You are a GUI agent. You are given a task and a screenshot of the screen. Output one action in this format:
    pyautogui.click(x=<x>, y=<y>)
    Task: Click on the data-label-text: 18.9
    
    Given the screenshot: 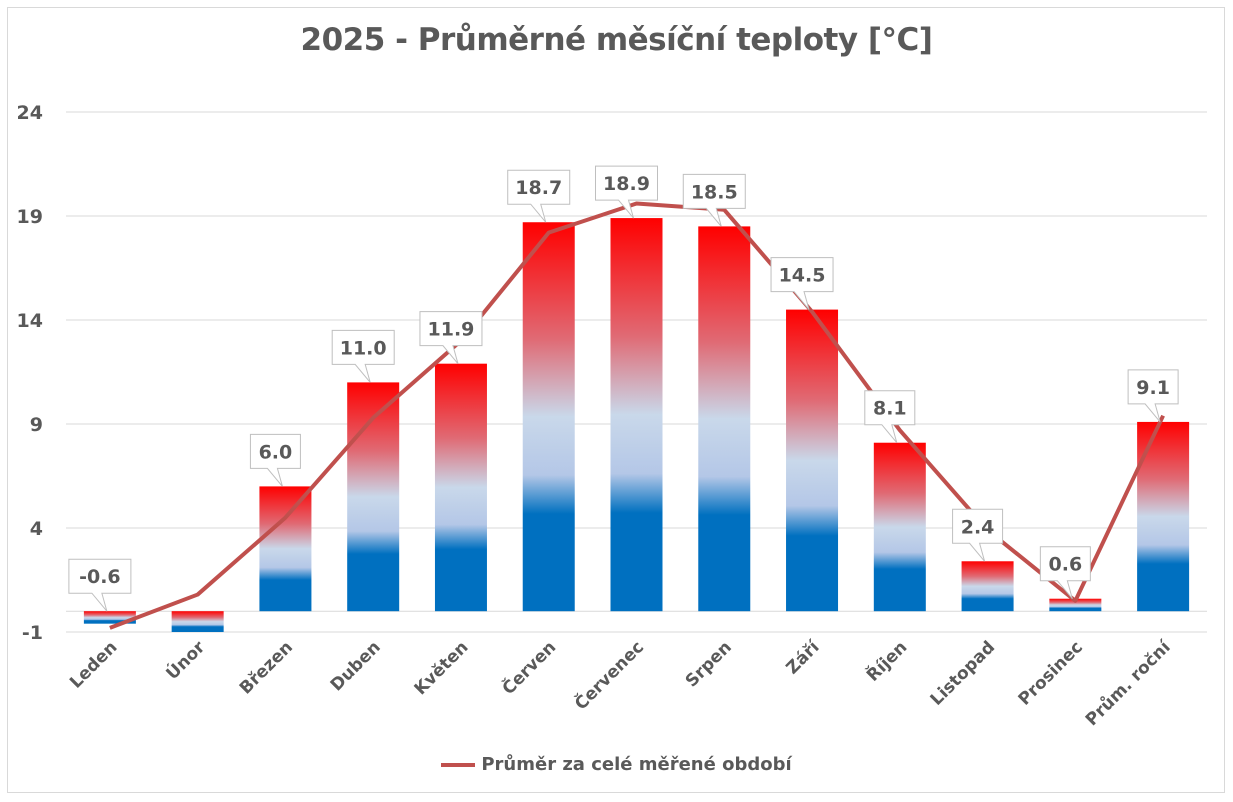 What is the action you would take?
    pyautogui.click(x=626, y=184)
    